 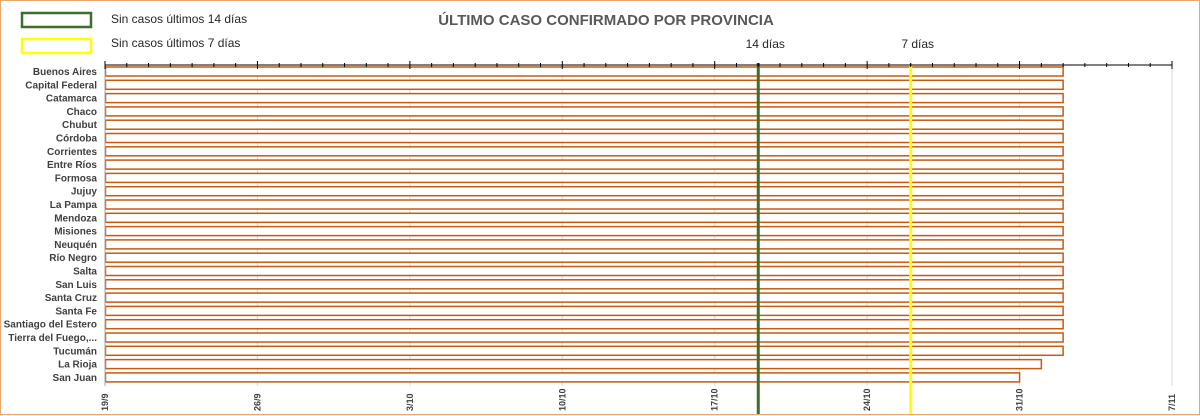 What do you see at coordinates (72, 152) in the screenshot?
I see `category-label-6: Corrientes` at bounding box center [72, 152].